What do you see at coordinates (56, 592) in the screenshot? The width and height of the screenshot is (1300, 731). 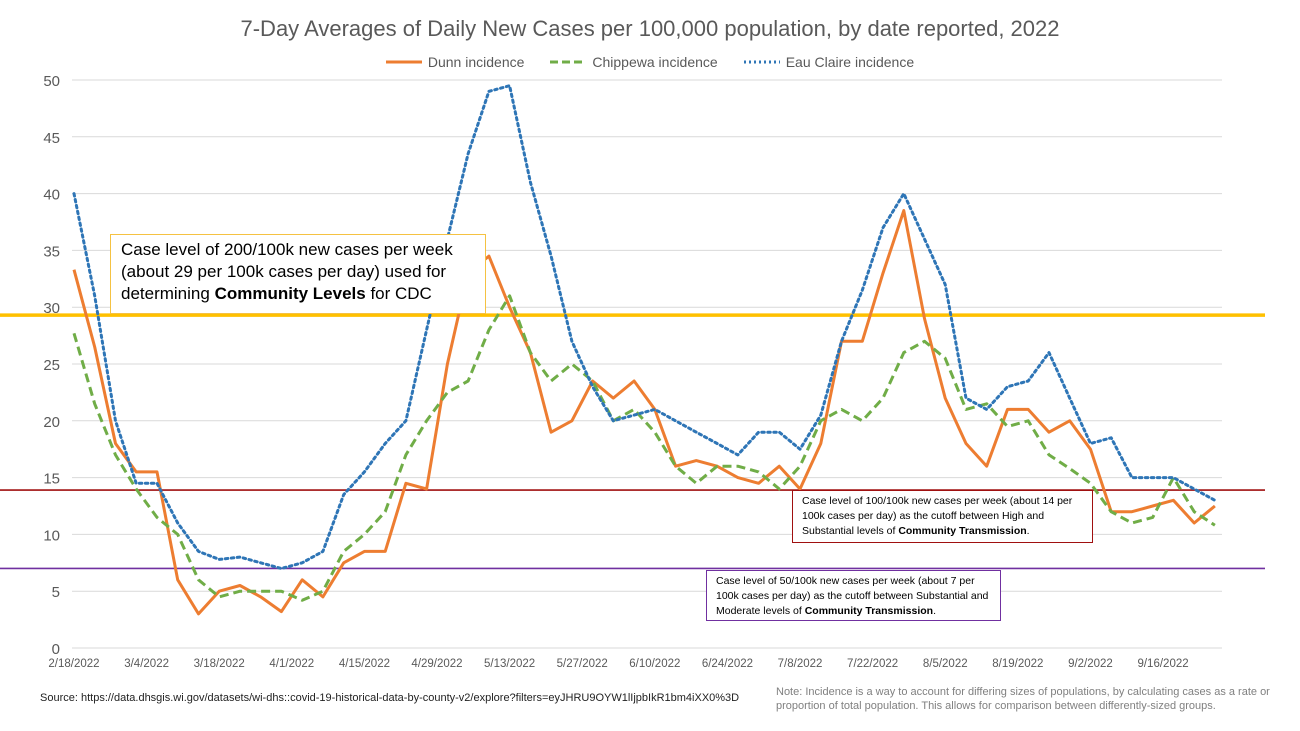 I see `y-tick-label: 5` at bounding box center [56, 592].